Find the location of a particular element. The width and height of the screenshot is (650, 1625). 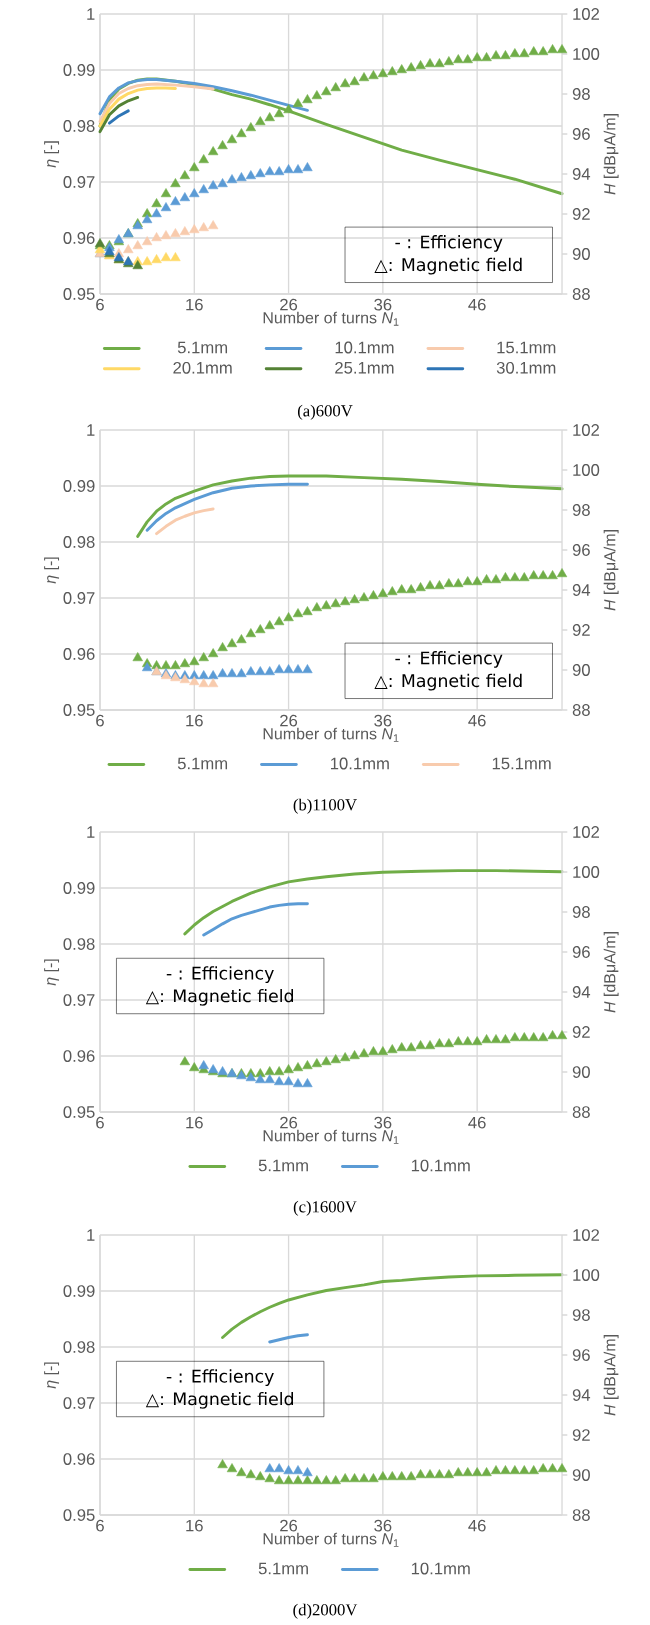

legend-label: 30.1mm is located at coordinates (526, 367).